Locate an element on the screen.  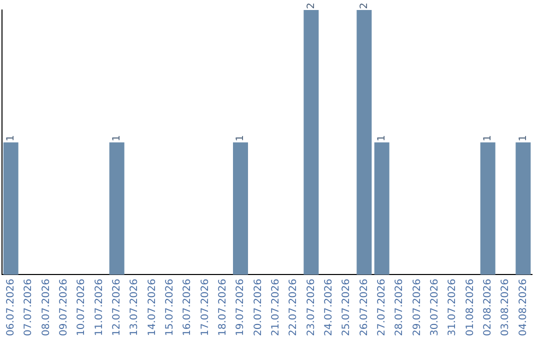
x-tick-label: 02.08.2026 is located at coordinates (488, 307).